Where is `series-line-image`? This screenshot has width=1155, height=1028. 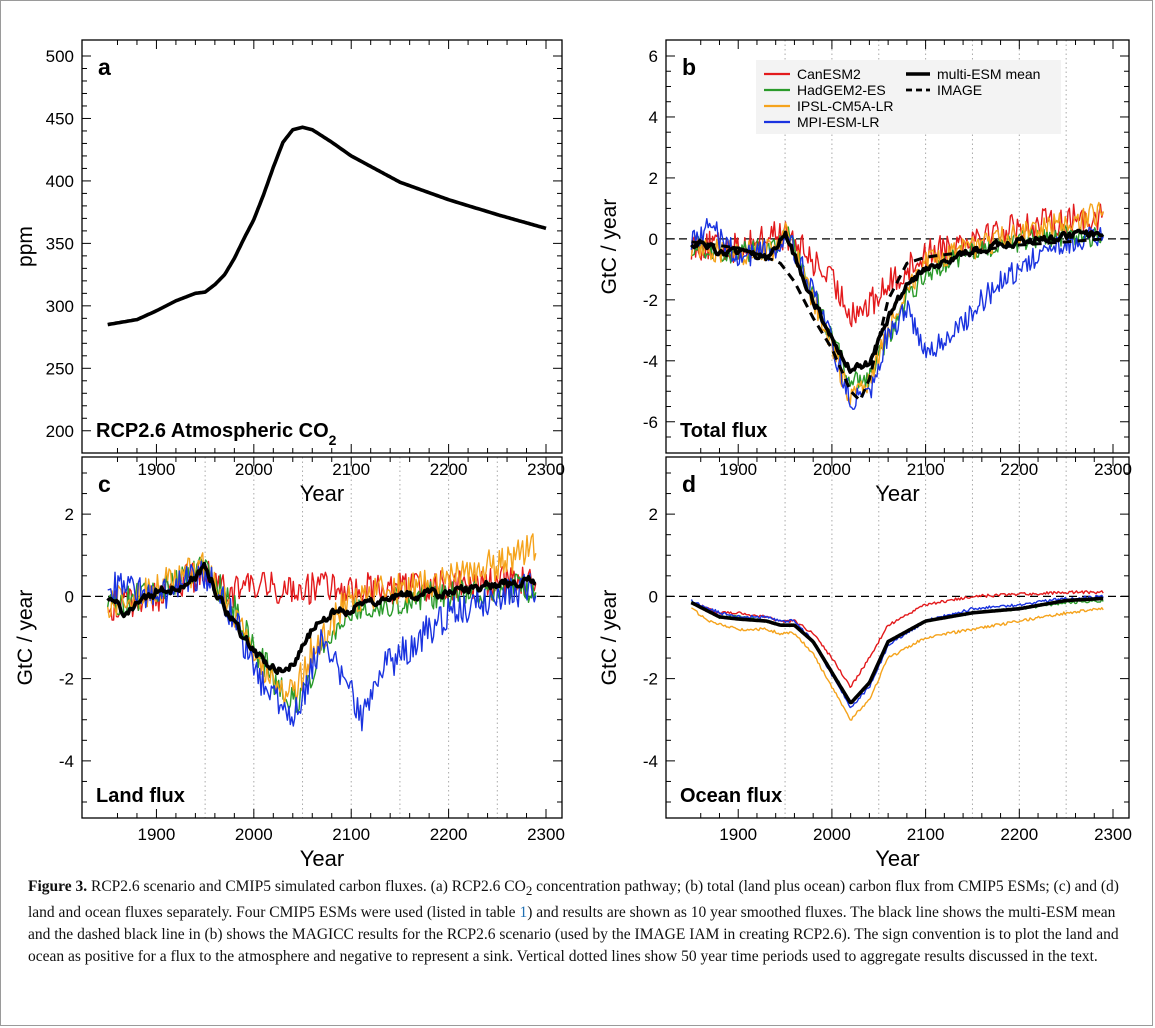 series-line-image is located at coordinates (897, 319).